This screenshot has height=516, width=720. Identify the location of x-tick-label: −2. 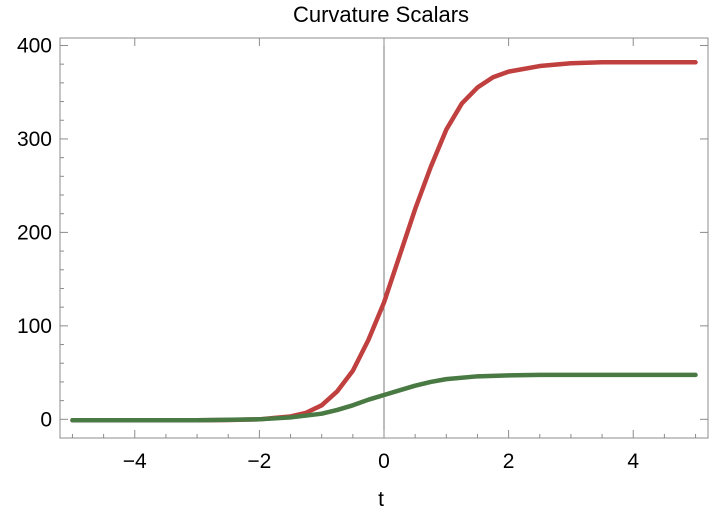
(259, 461).